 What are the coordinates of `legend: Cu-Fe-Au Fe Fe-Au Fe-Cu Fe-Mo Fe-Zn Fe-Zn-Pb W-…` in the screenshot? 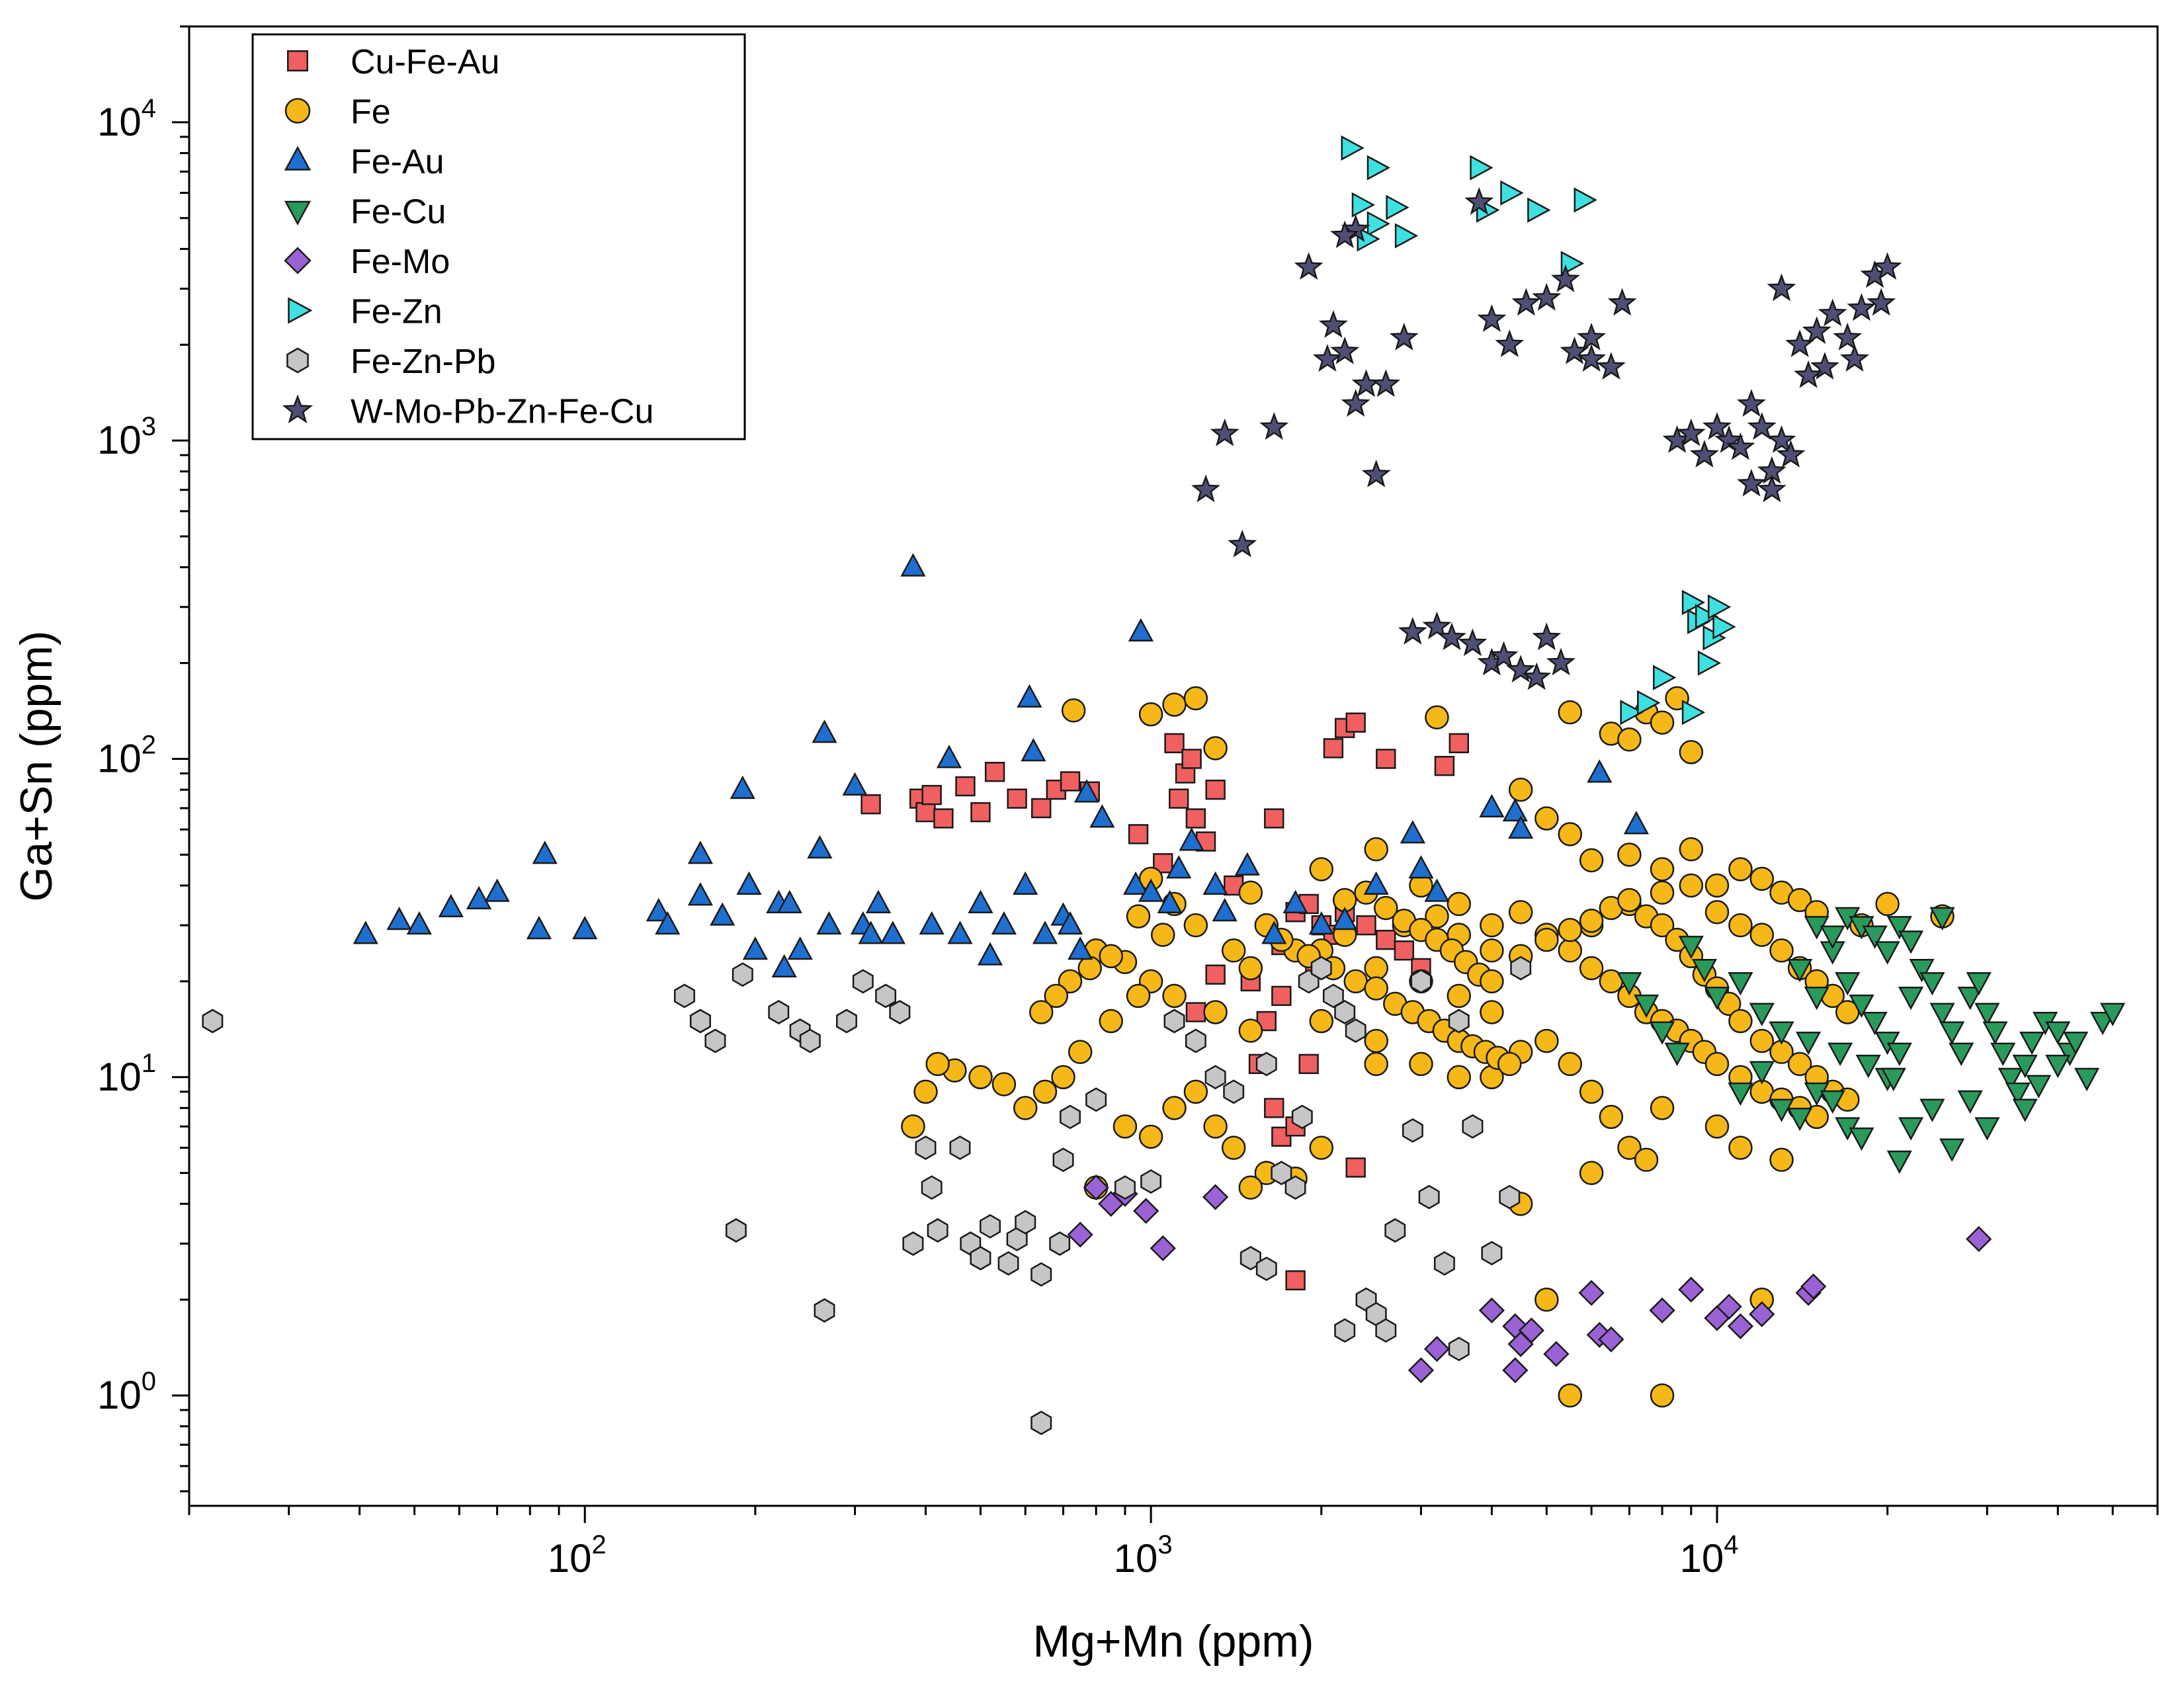 It's located at (498, 236).